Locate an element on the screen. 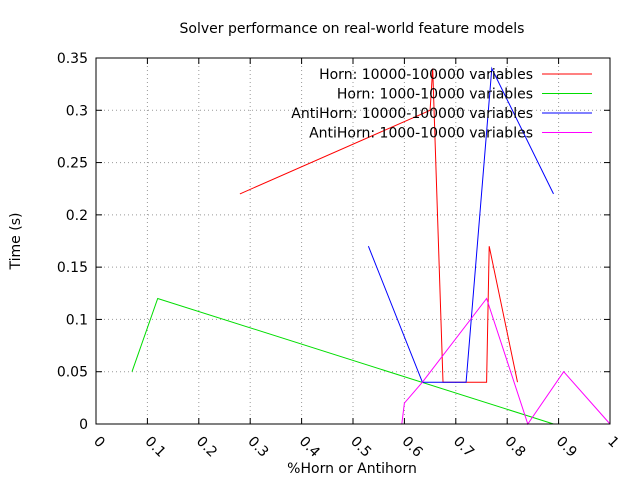 The width and height of the screenshot is (640, 480). x-tick-label: 0.4 is located at coordinates (309, 447).